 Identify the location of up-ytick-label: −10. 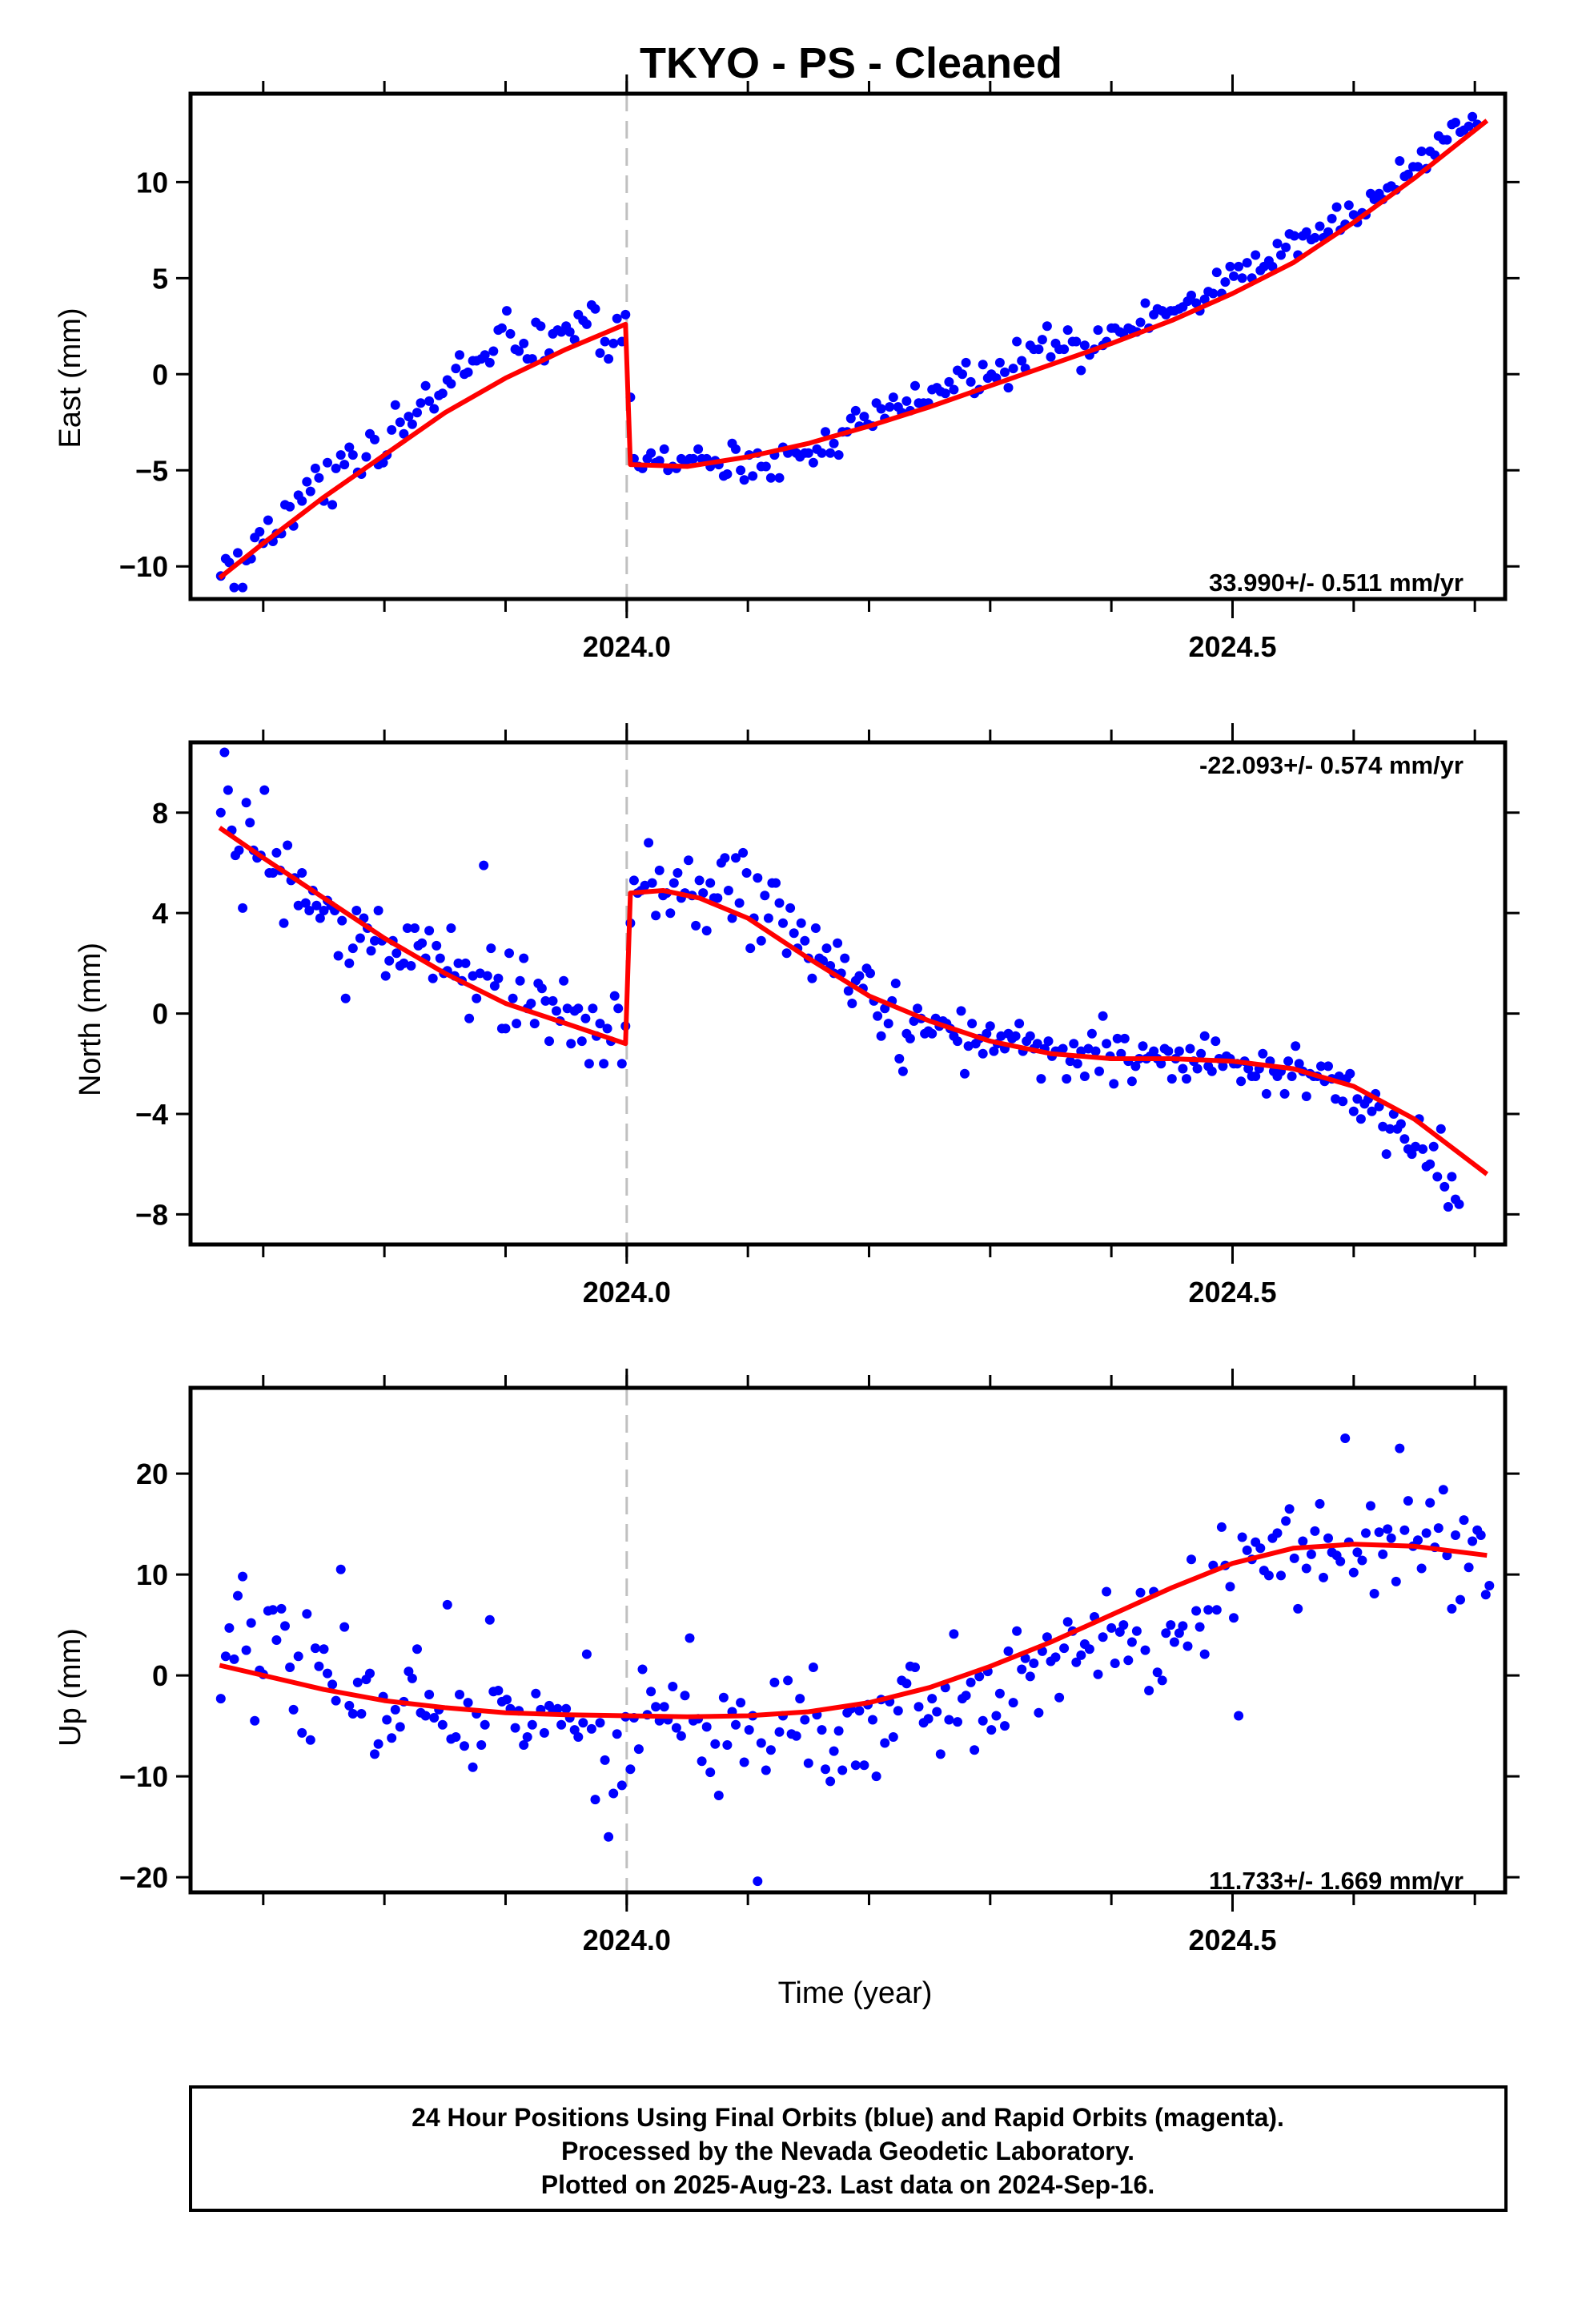
(144, 1776).